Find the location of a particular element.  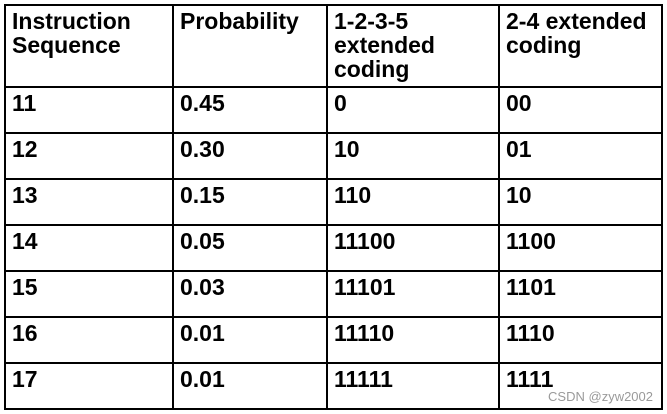

table-cell: 11110 is located at coordinates (413, 340).